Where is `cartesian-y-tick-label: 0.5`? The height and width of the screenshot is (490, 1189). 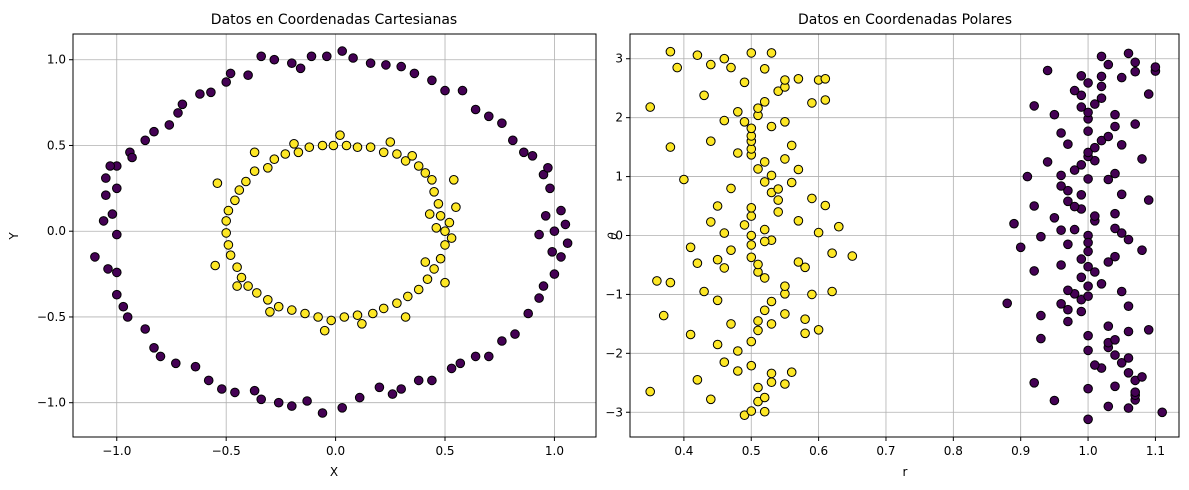
cartesian-y-tick-label: 0.5 is located at coordinates (56, 145).